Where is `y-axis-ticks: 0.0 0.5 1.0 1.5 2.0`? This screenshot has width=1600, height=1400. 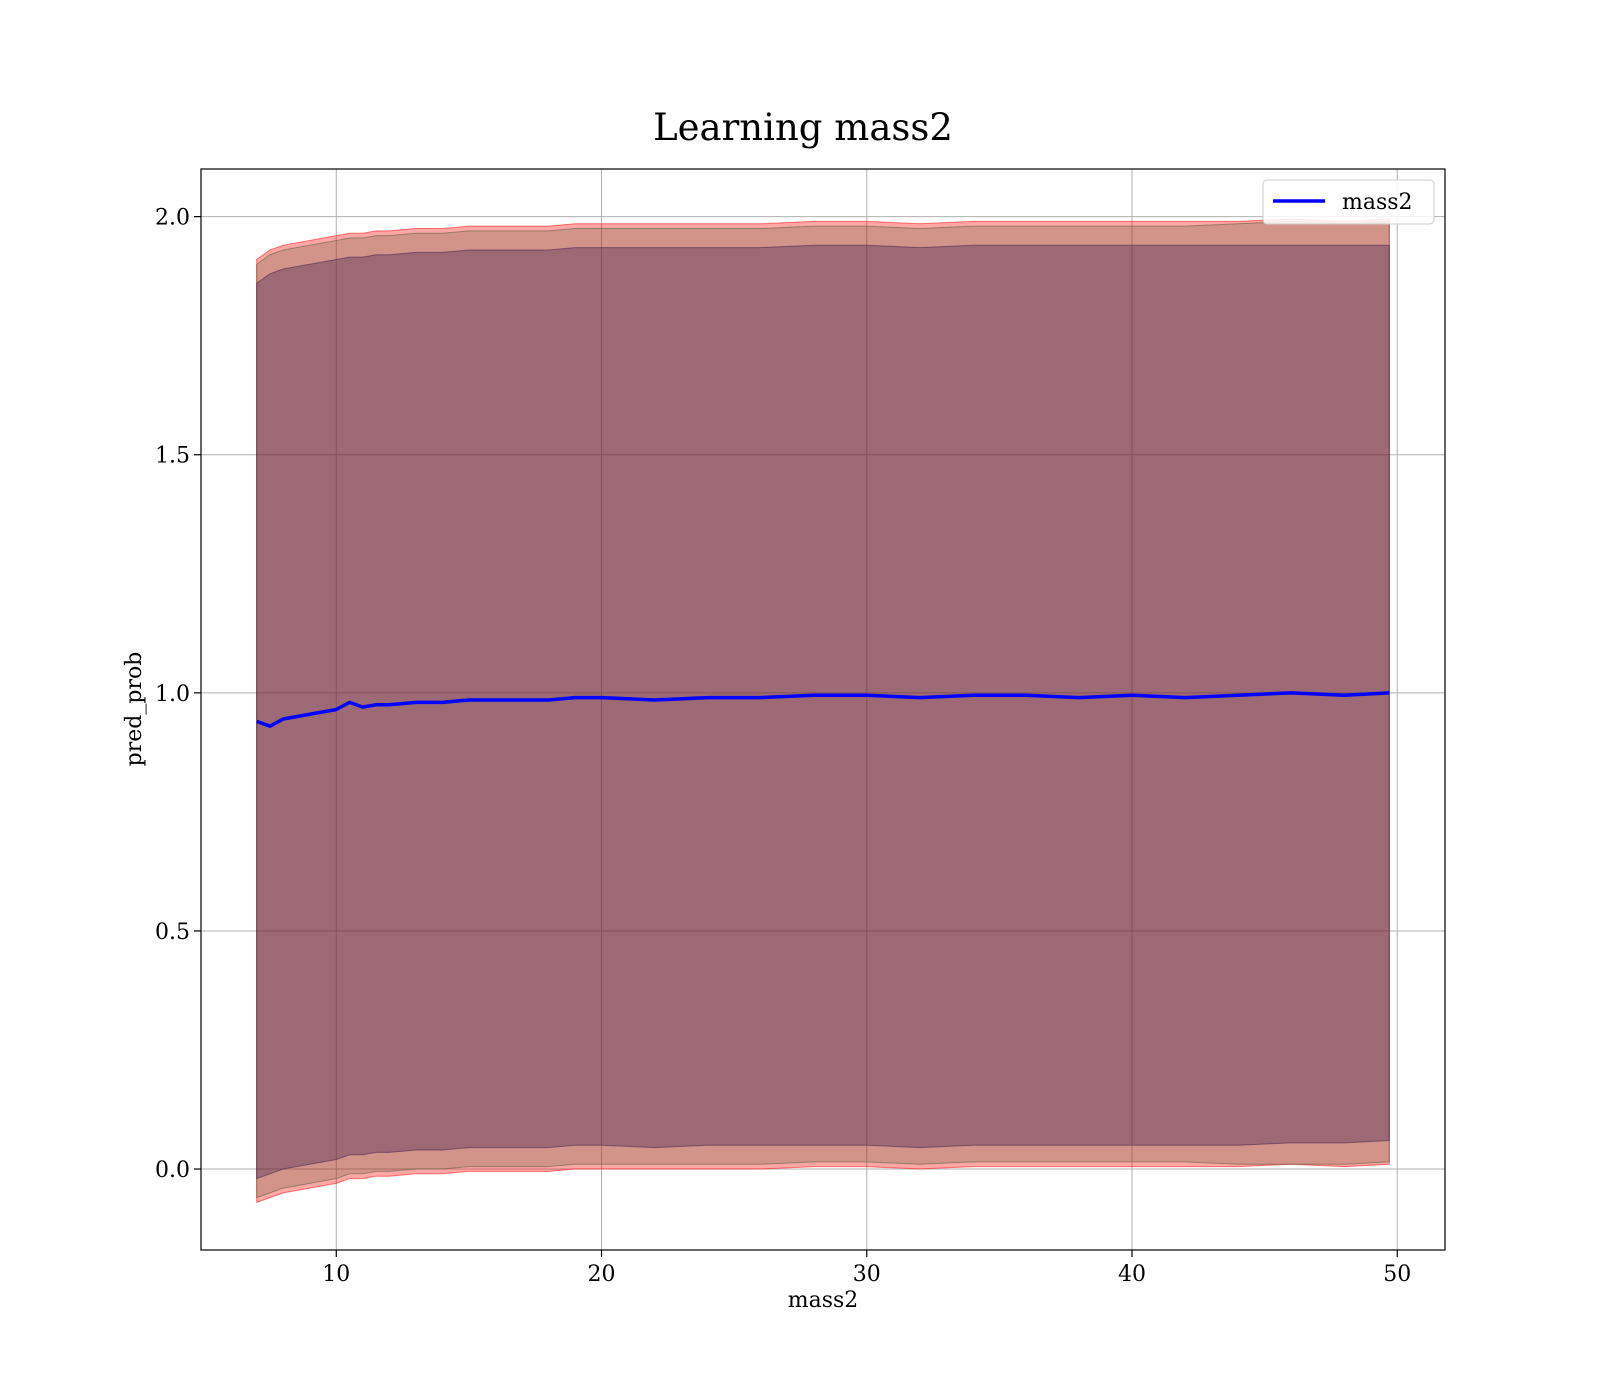
y-axis-ticks: 0.0 0.5 1.0 1.5 2.0 is located at coordinates (178, 694).